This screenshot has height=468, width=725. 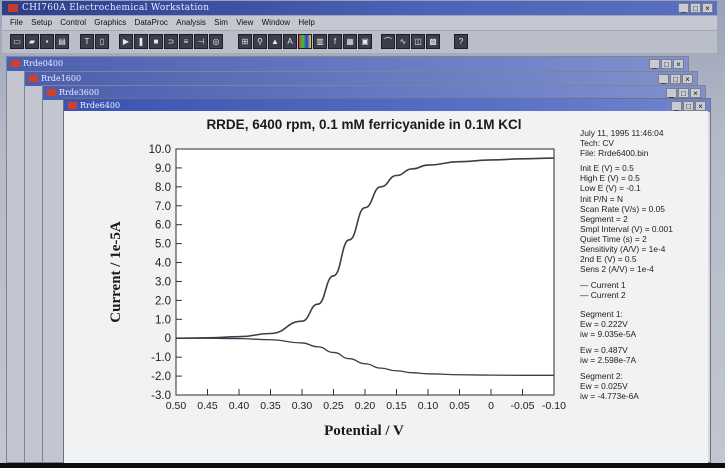 What do you see at coordinates (126, 41) in the screenshot?
I see `run-icon: ▶` at bounding box center [126, 41].